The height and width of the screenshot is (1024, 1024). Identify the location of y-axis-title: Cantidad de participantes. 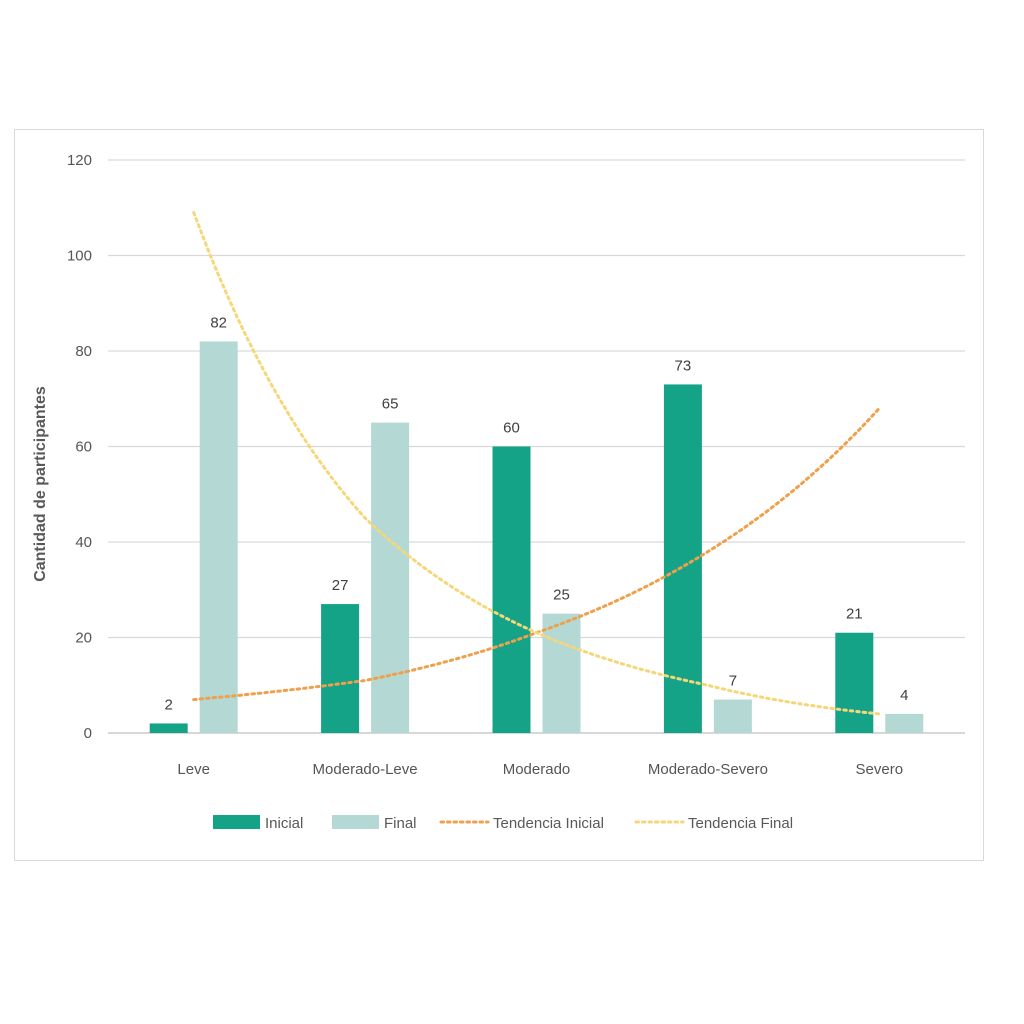
(40, 484).